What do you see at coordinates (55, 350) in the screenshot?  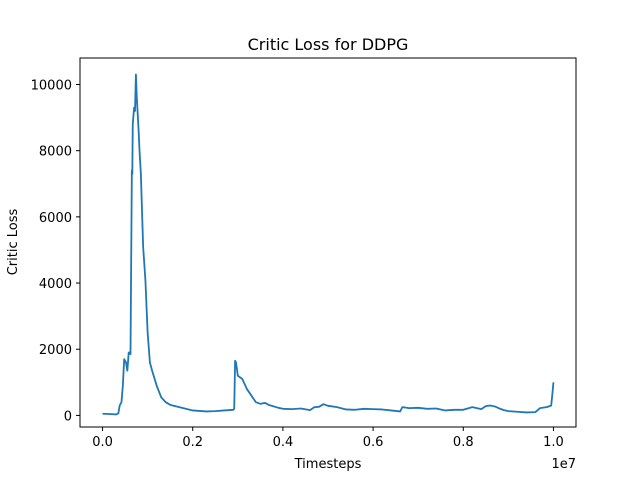 I see `y-tick-label: 2000` at bounding box center [55, 350].